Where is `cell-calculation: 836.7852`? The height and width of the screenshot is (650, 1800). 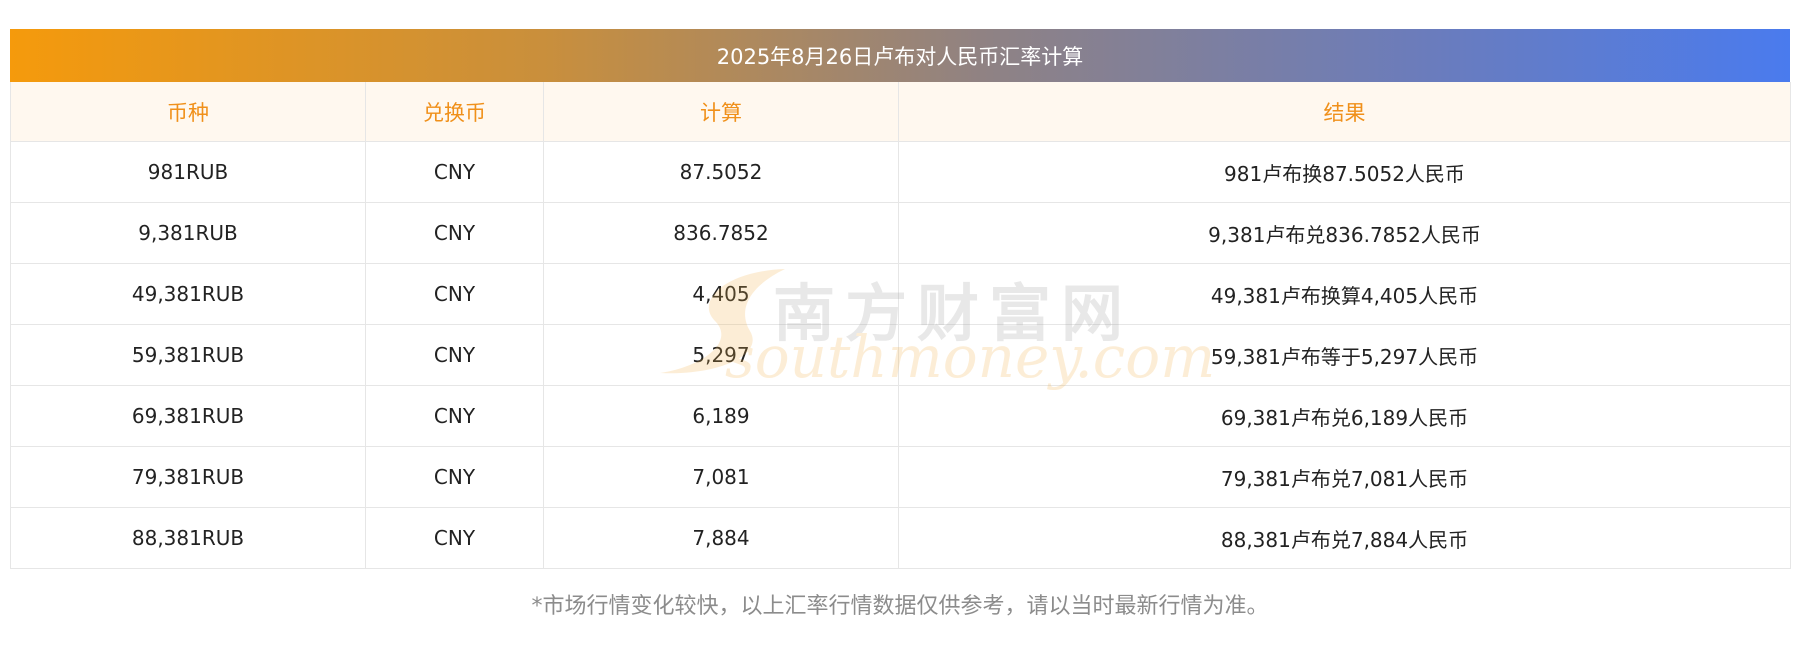 cell-calculation: 836.7852 is located at coordinates (721, 233).